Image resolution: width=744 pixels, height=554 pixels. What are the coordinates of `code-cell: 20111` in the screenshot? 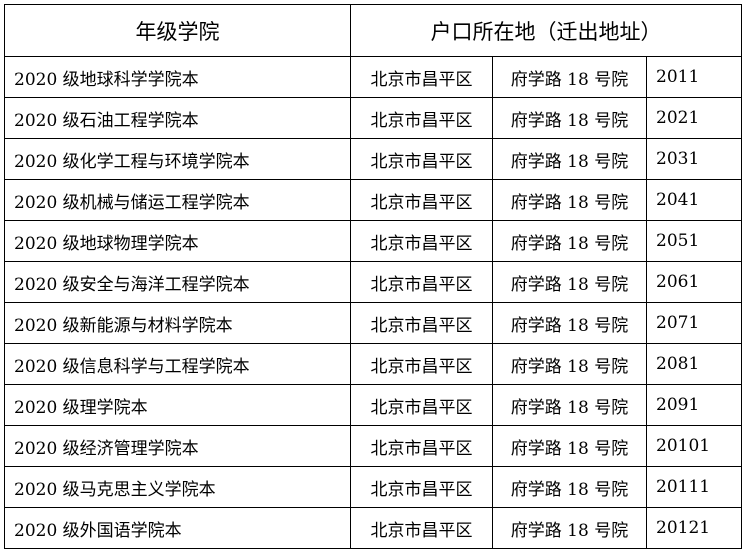 It's located at (694, 487).